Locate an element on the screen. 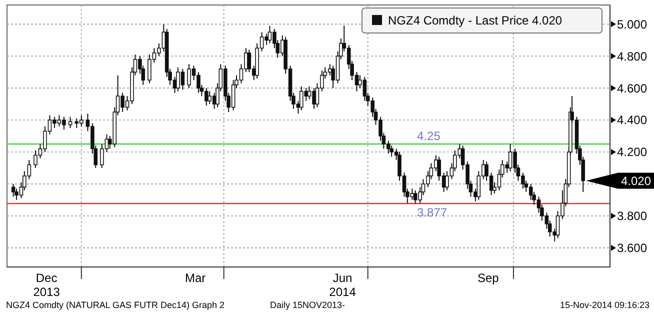  legend-label: NGZ4 Comdty - Last Price 4.020 is located at coordinates (475, 21).